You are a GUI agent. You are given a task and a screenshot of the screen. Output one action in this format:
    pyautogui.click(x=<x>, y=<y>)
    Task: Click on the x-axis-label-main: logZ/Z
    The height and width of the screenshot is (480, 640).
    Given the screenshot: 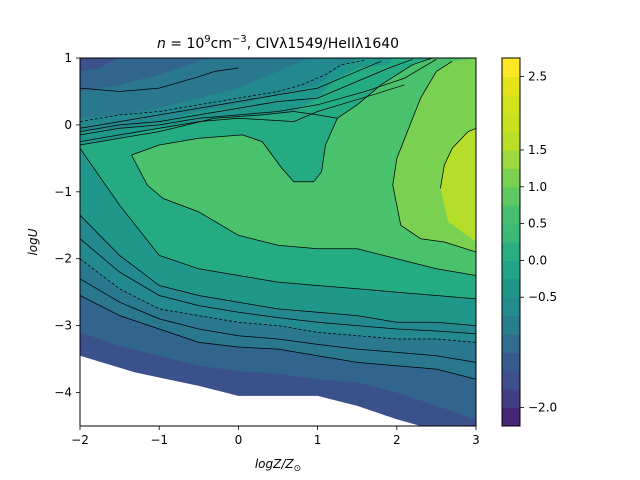 What is the action you would take?
    pyautogui.click(x=275, y=464)
    